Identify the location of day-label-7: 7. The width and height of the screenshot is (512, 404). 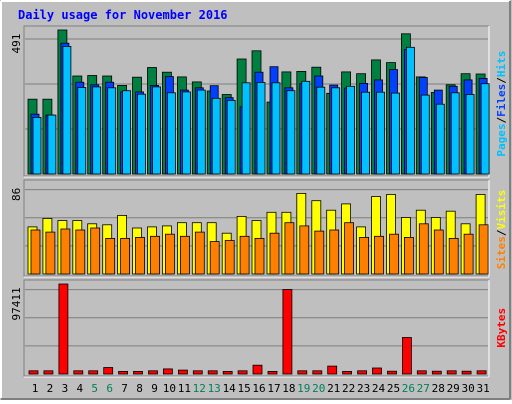
(124, 388).